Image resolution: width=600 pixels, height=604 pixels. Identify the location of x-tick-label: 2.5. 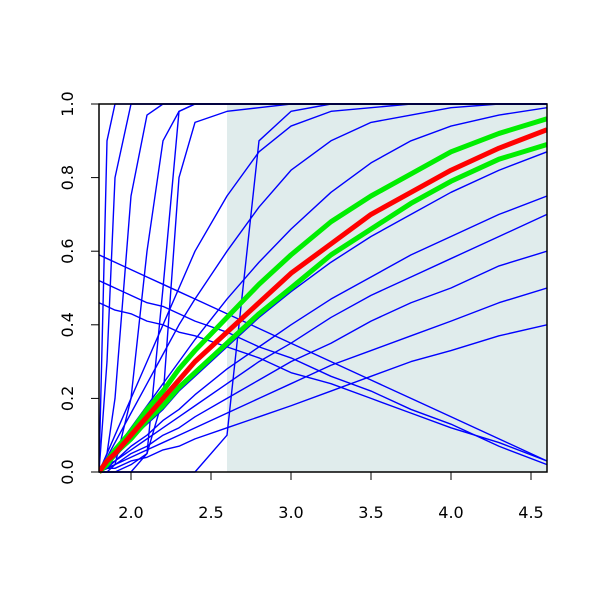
(210, 512).